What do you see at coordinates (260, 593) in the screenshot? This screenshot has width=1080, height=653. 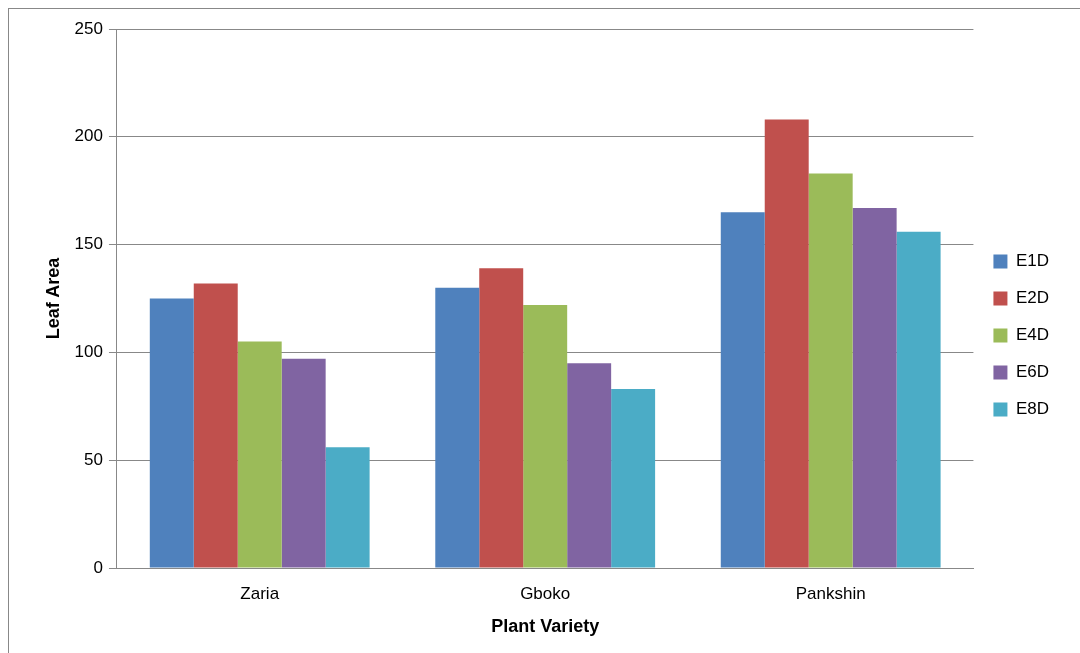 I see `x-tick-label: Zaria` at bounding box center [260, 593].